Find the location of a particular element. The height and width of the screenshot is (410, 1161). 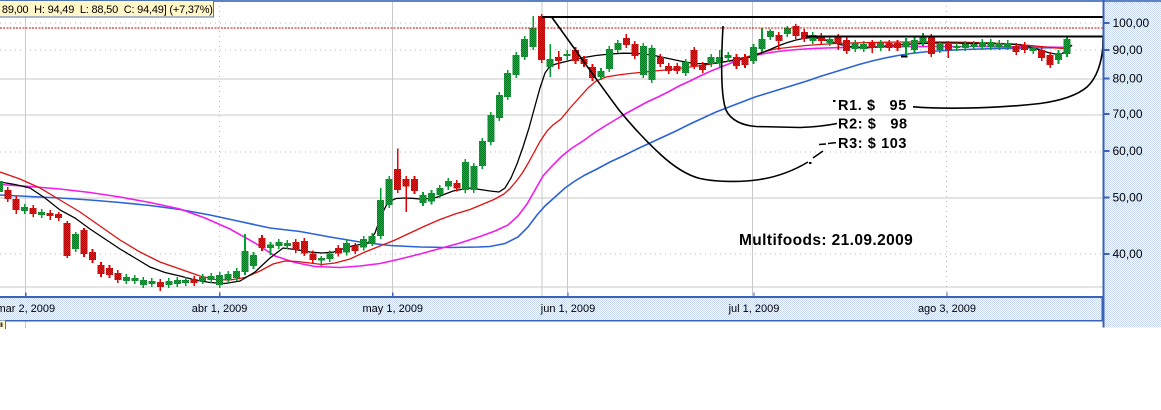

svg-text: 40,00 is located at coordinates (1128, 254).